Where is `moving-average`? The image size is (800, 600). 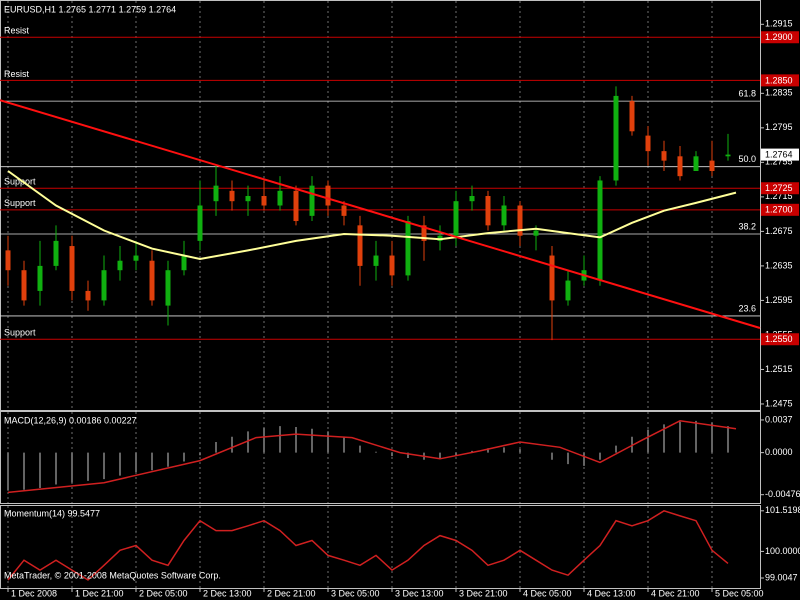
moving-average is located at coordinates (372, 215).